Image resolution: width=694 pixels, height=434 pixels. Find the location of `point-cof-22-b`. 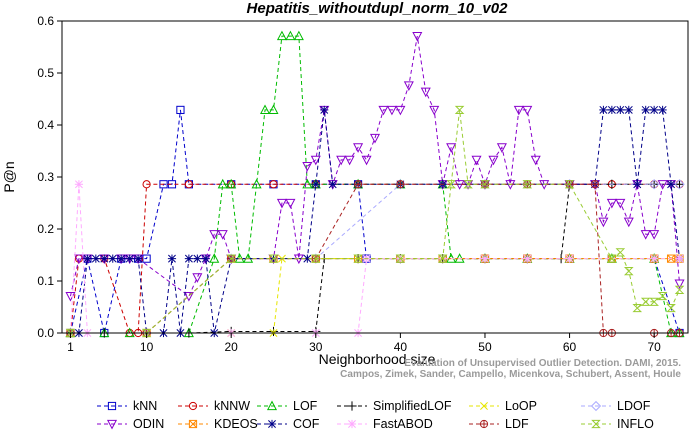

point-cof-22-b is located at coordinates (332, 184).